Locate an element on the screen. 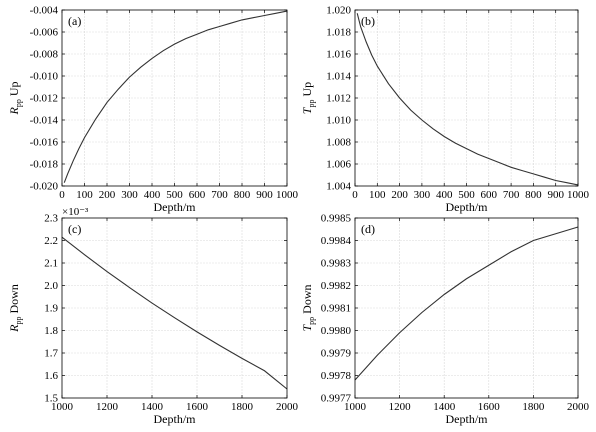  y-tick-label: 2.3 is located at coordinates (51, 219).